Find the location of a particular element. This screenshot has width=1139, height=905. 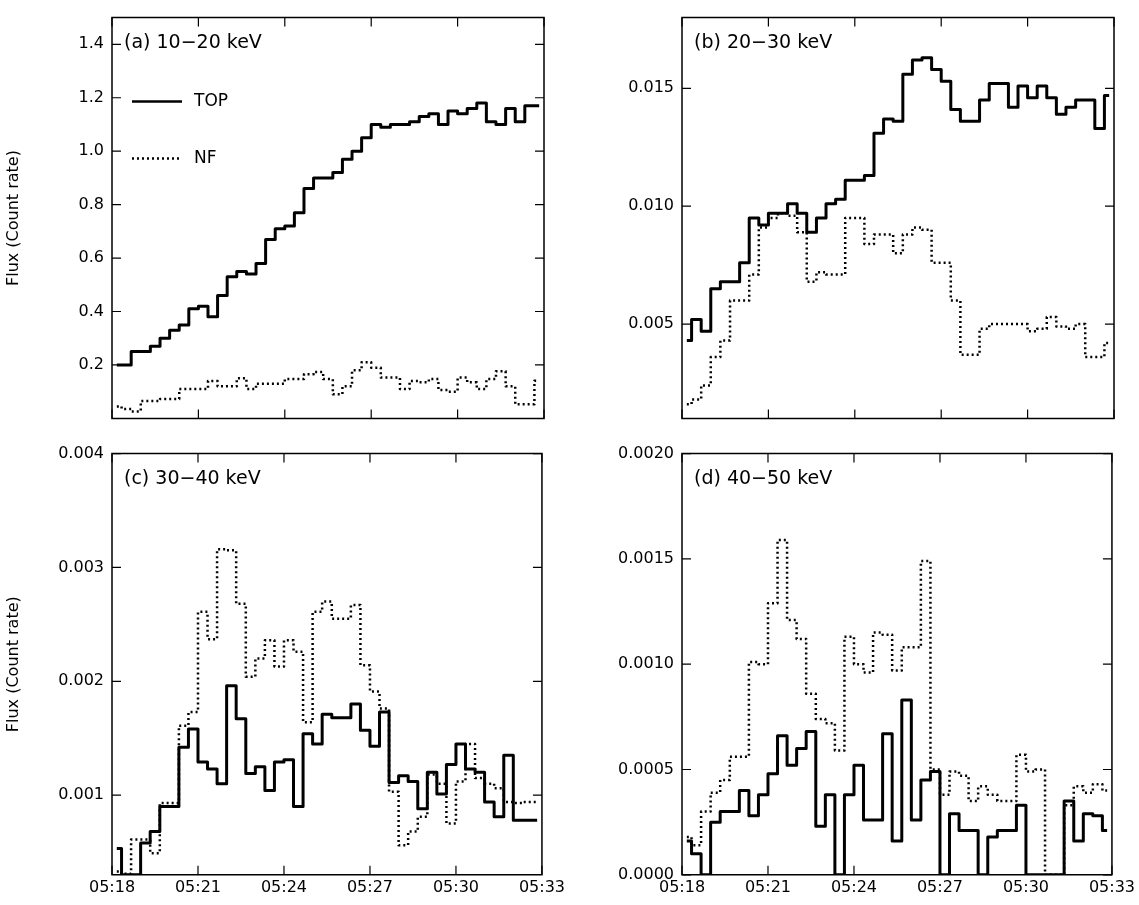

y-tick-label: 1.4 is located at coordinates (91, 43).